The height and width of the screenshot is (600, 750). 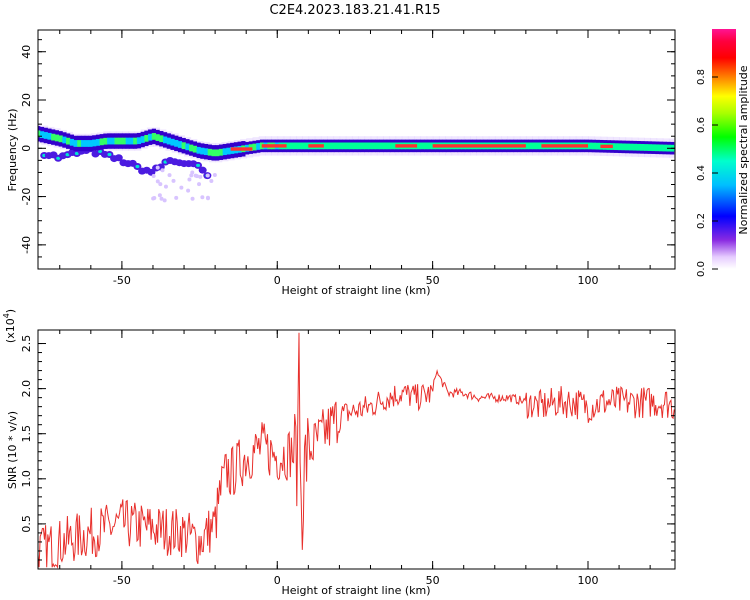 What do you see at coordinates (587, 580) in the screenshot?
I see `snr-x-tick-label: 100` at bounding box center [587, 580].